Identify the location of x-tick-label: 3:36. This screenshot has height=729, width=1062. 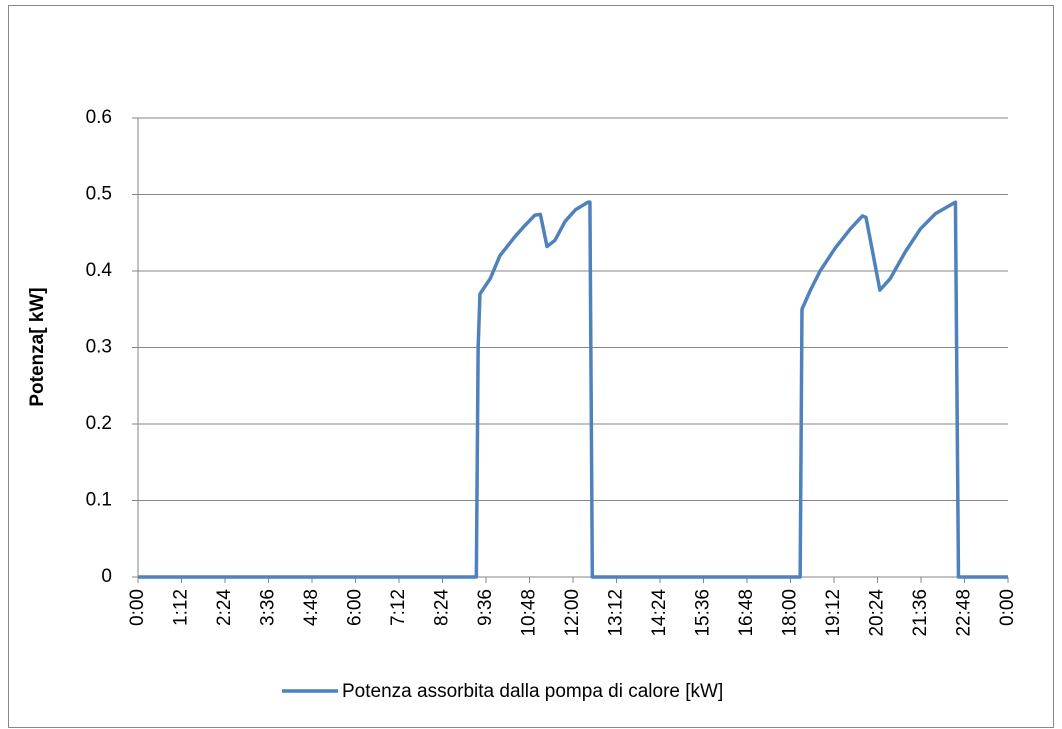
(268, 607).